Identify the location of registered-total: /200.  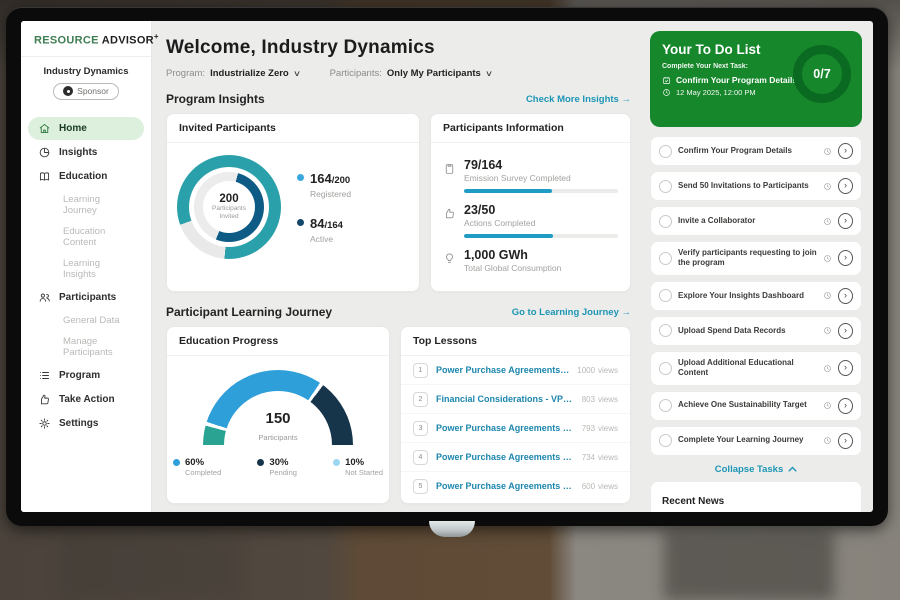
(341, 180).